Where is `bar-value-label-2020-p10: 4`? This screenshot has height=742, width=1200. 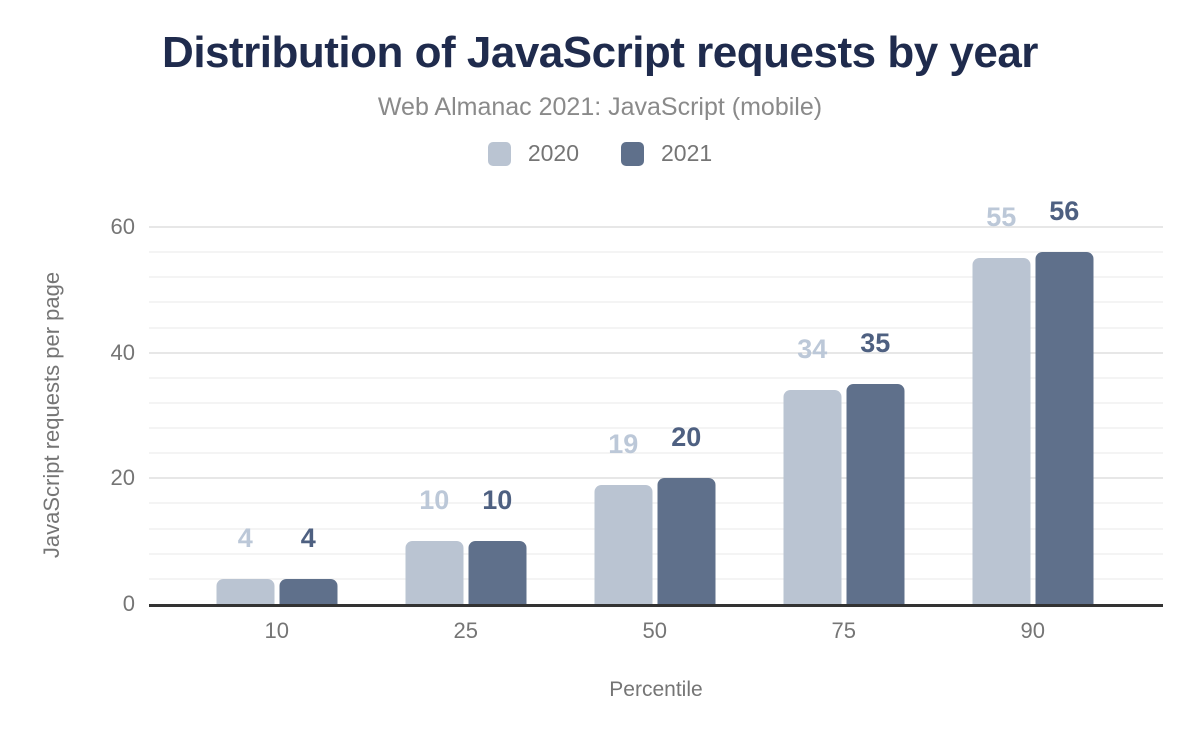
bar-value-label-2020-p10: 4 is located at coordinates (245, 537).